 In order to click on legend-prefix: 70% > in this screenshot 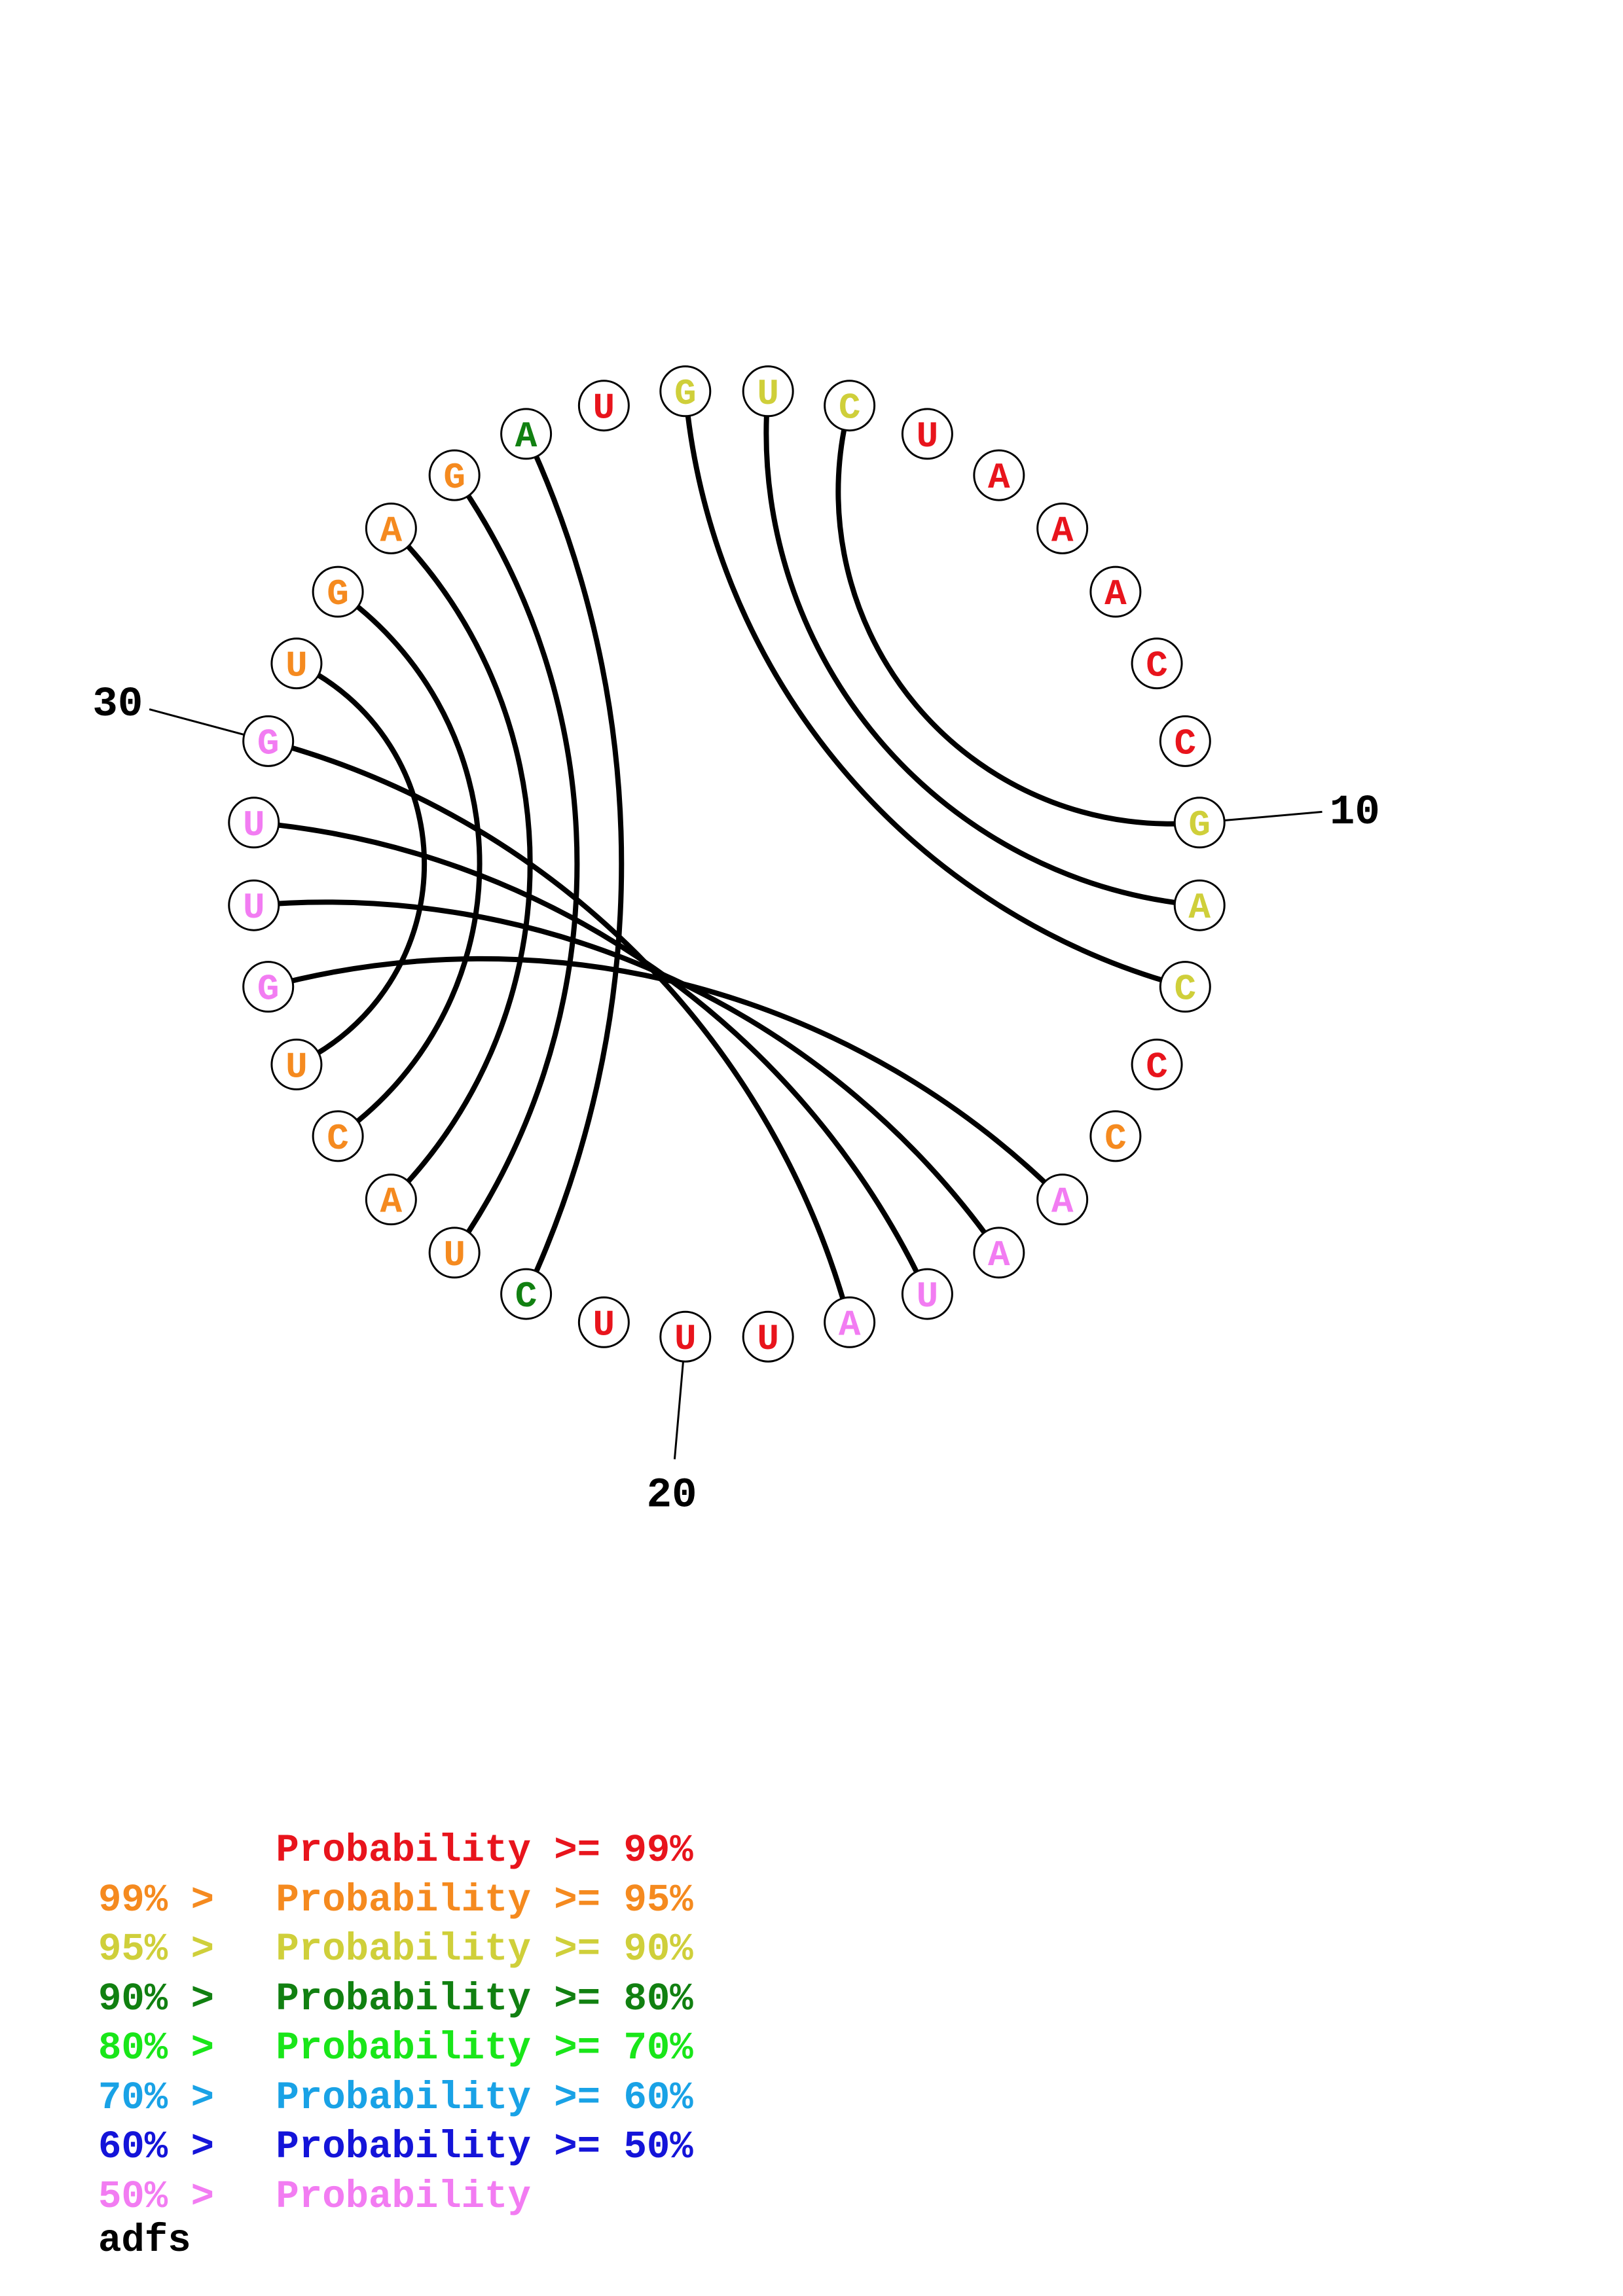, I will do `click(156, 2097)`.